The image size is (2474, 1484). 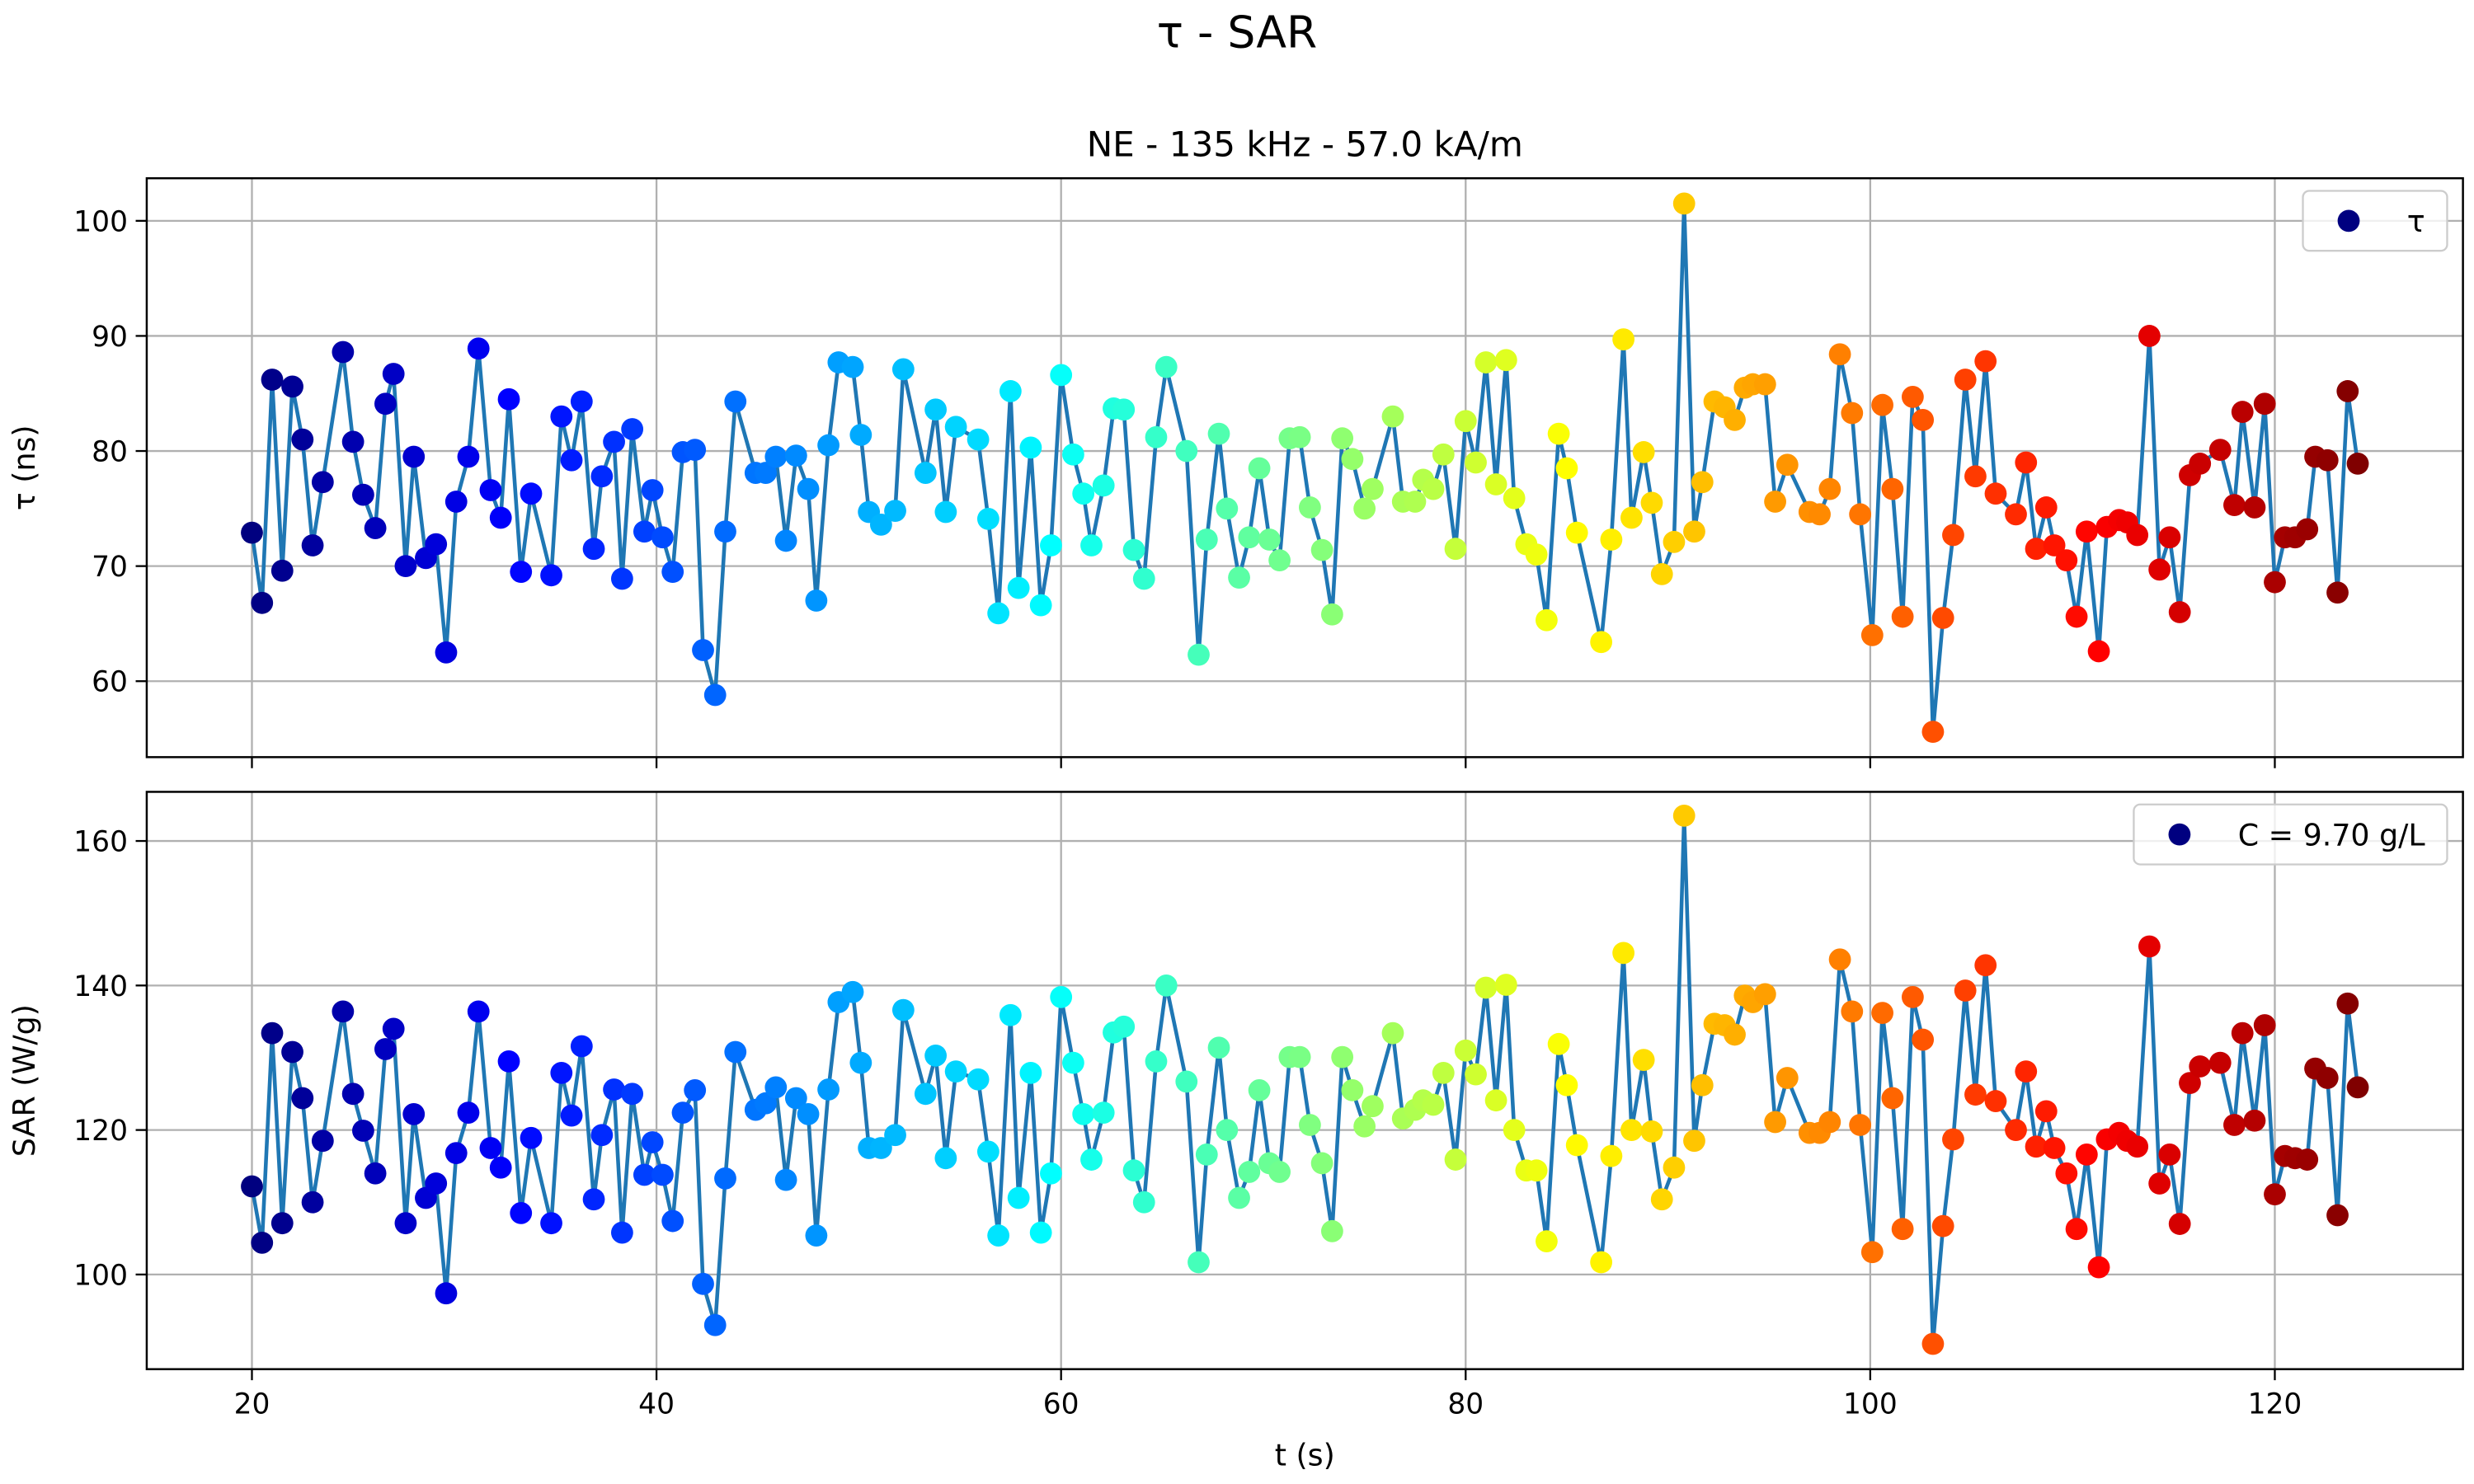 I want to click on legend-marker, so click(x=2348, y=220).